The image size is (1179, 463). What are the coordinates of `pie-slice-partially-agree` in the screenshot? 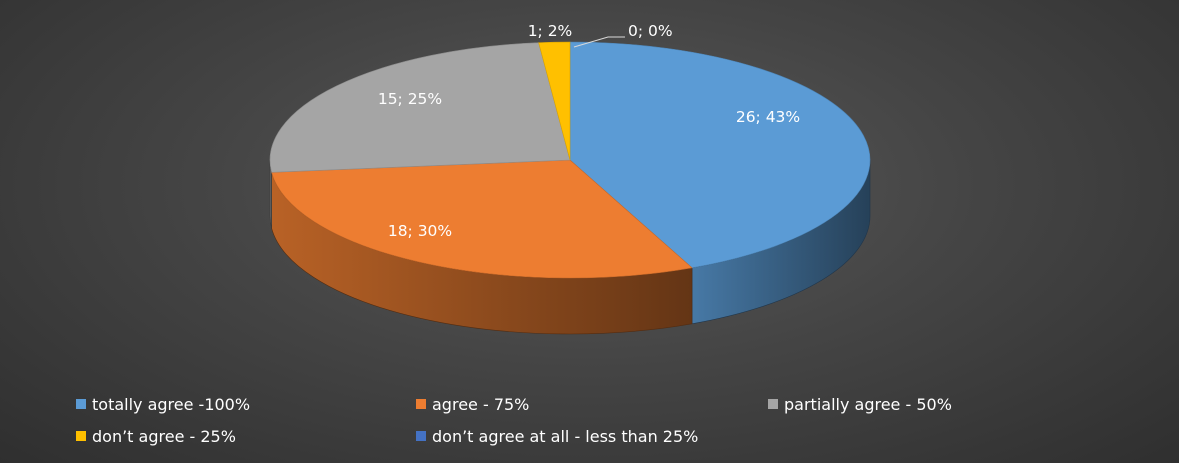 It's located at (420, 107).